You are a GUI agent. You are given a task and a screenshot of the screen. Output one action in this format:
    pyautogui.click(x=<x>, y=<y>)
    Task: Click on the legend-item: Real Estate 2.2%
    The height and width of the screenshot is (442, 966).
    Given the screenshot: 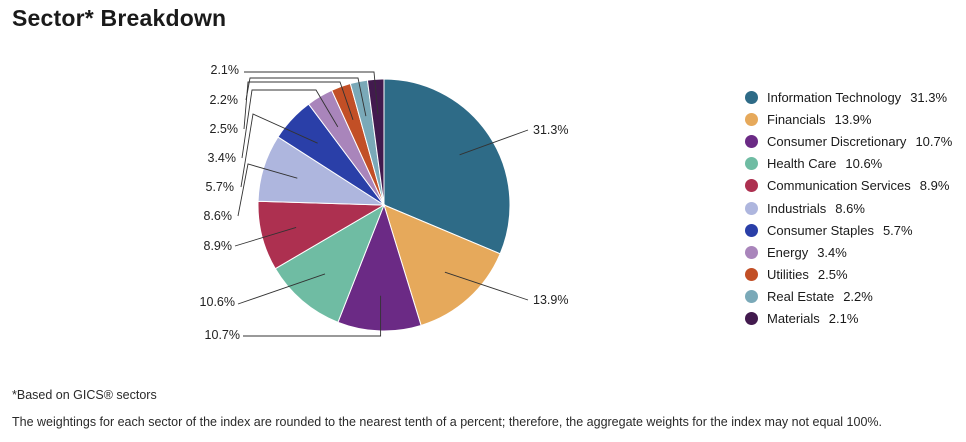 What is the action you would take?
    pyautogui.click(x=848, y=297)
    